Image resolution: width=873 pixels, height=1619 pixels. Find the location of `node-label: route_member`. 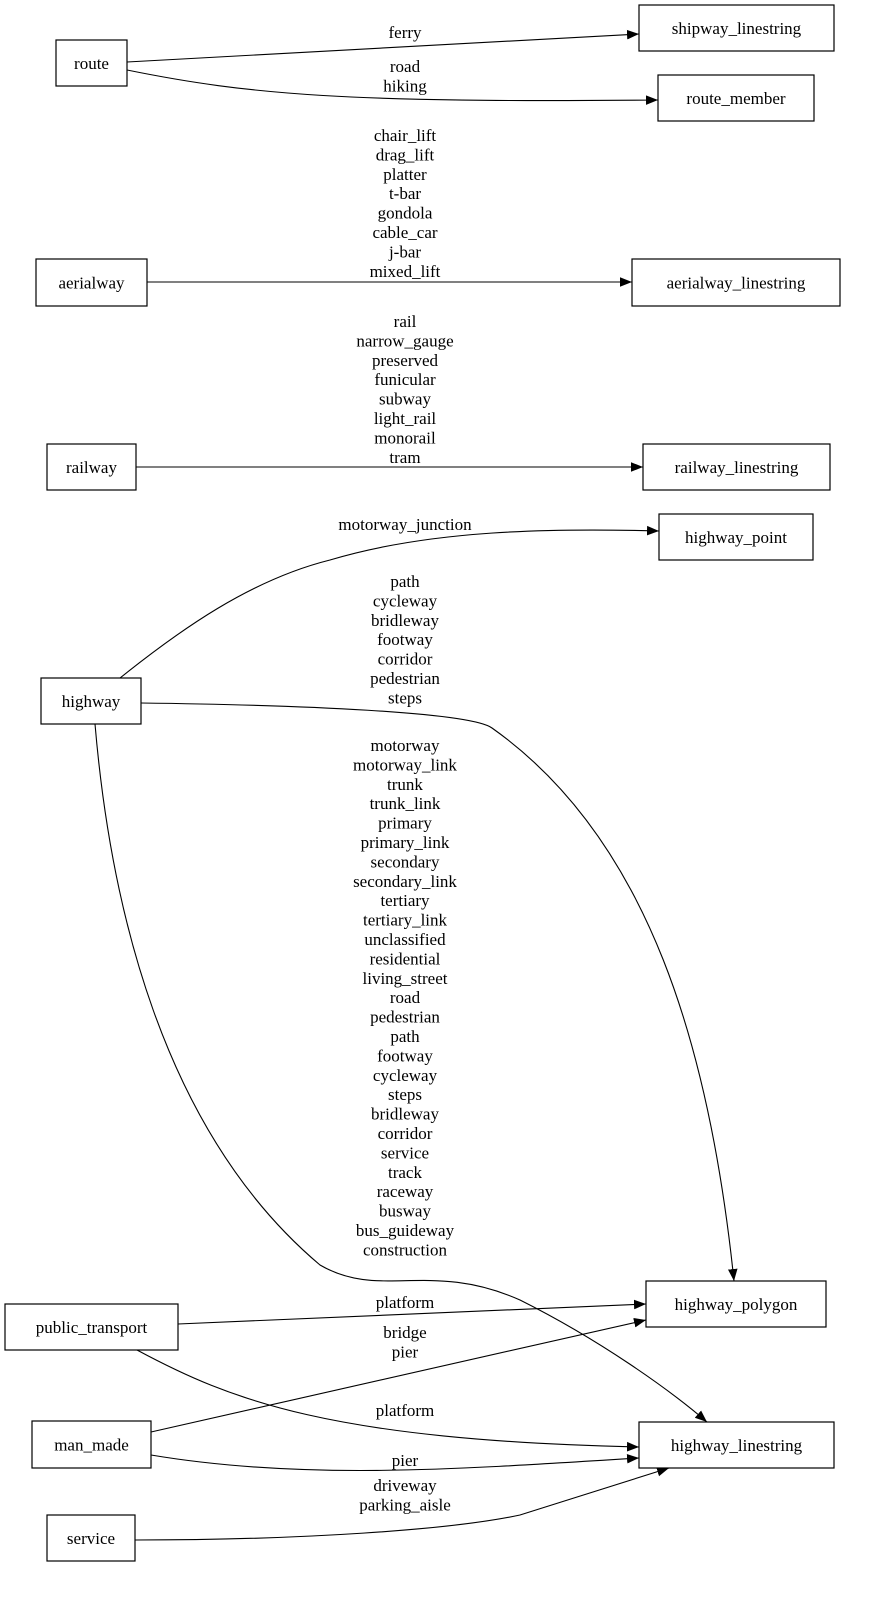

node-label: route_member is located at coordinates (735, 98).